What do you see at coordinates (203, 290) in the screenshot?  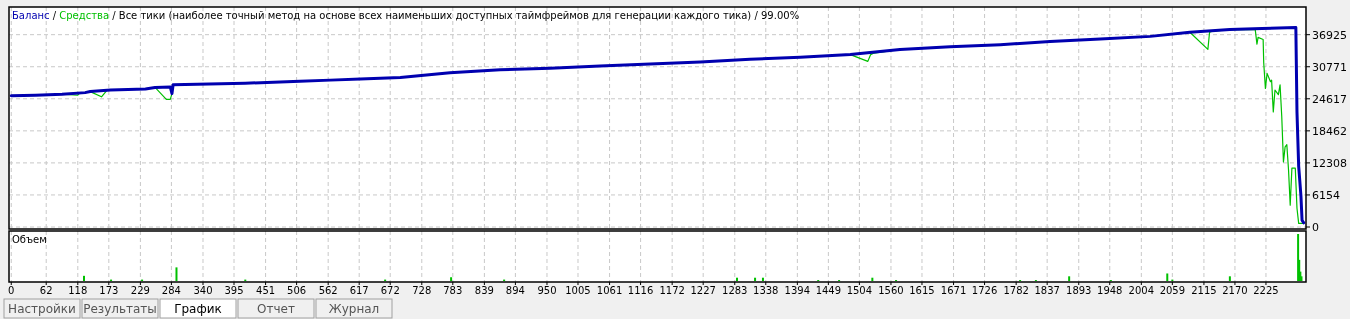 I see `x-tick-label: 340` at bounding box center [203, 290].